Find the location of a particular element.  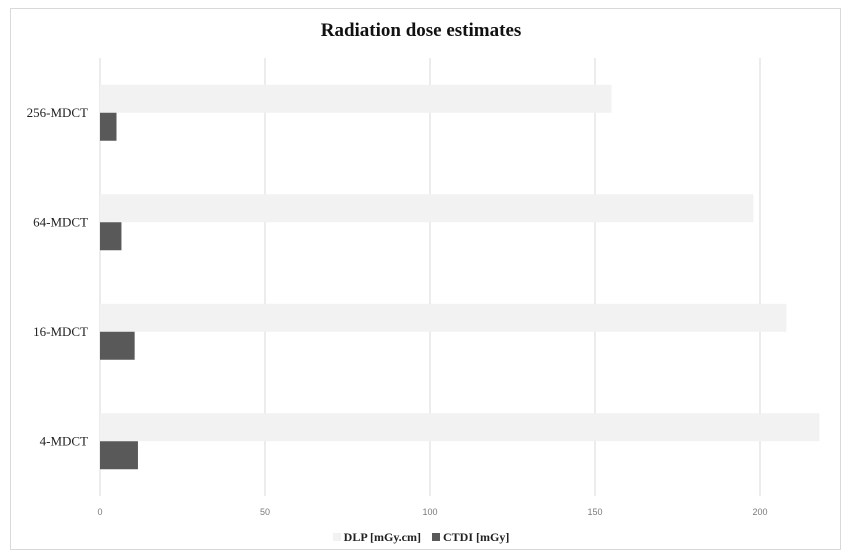

legend: DLP [mGy.cm] CTDI [mGy] is located at coordinates (421, 537).